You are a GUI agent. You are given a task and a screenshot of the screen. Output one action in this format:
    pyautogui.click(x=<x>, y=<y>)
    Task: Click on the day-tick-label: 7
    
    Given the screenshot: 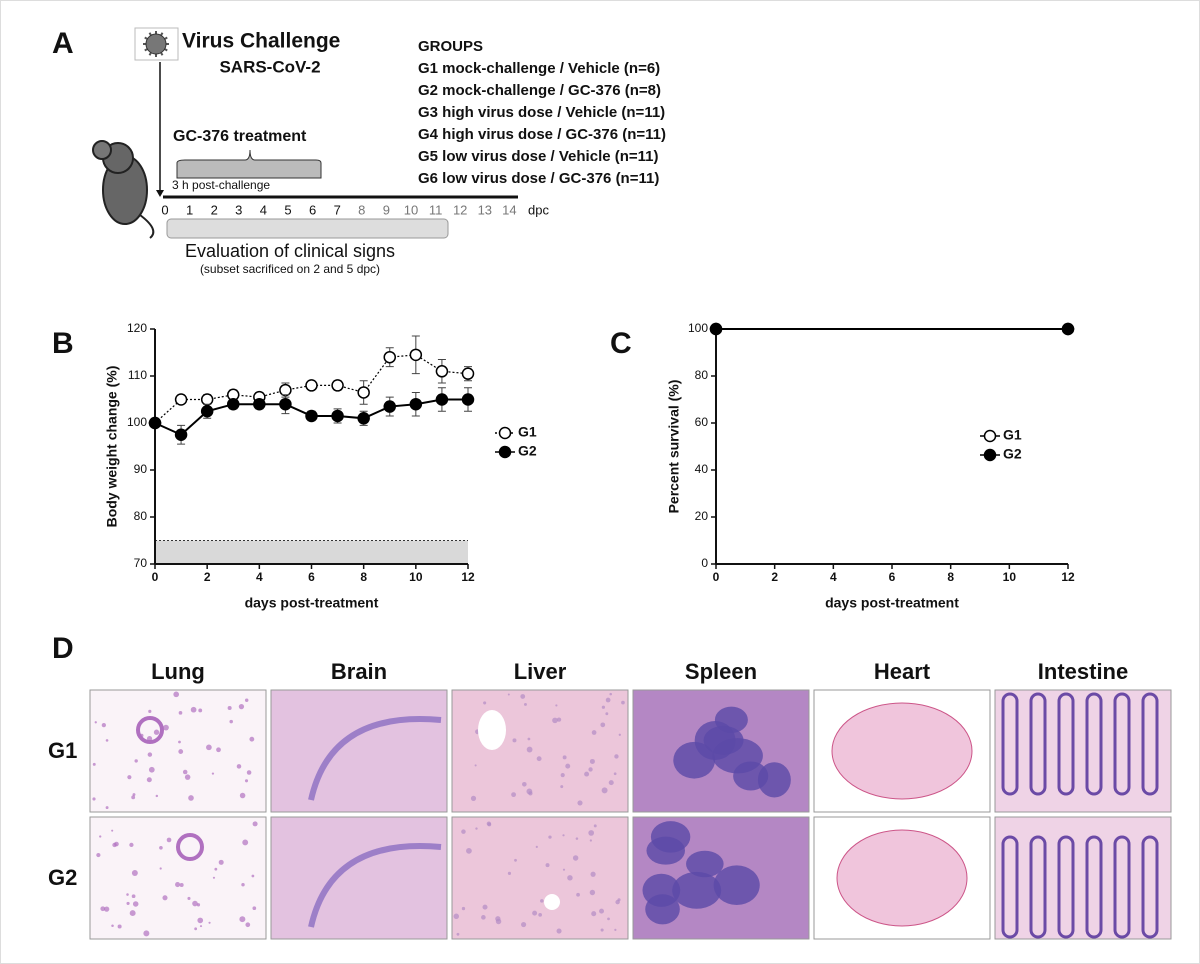 What is the action you would take?
    pyautogui.click(x=337, y=209)
    